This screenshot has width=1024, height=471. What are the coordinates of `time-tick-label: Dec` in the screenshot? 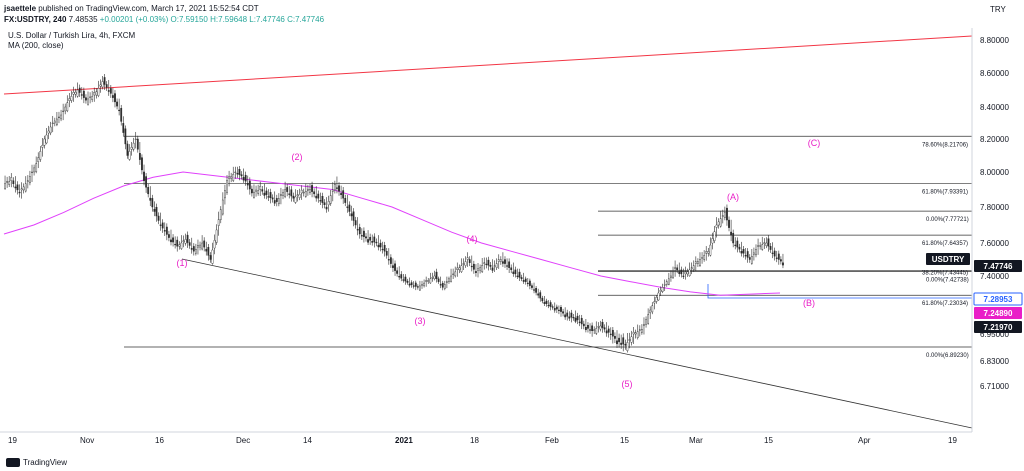 It's located at (243, 440).